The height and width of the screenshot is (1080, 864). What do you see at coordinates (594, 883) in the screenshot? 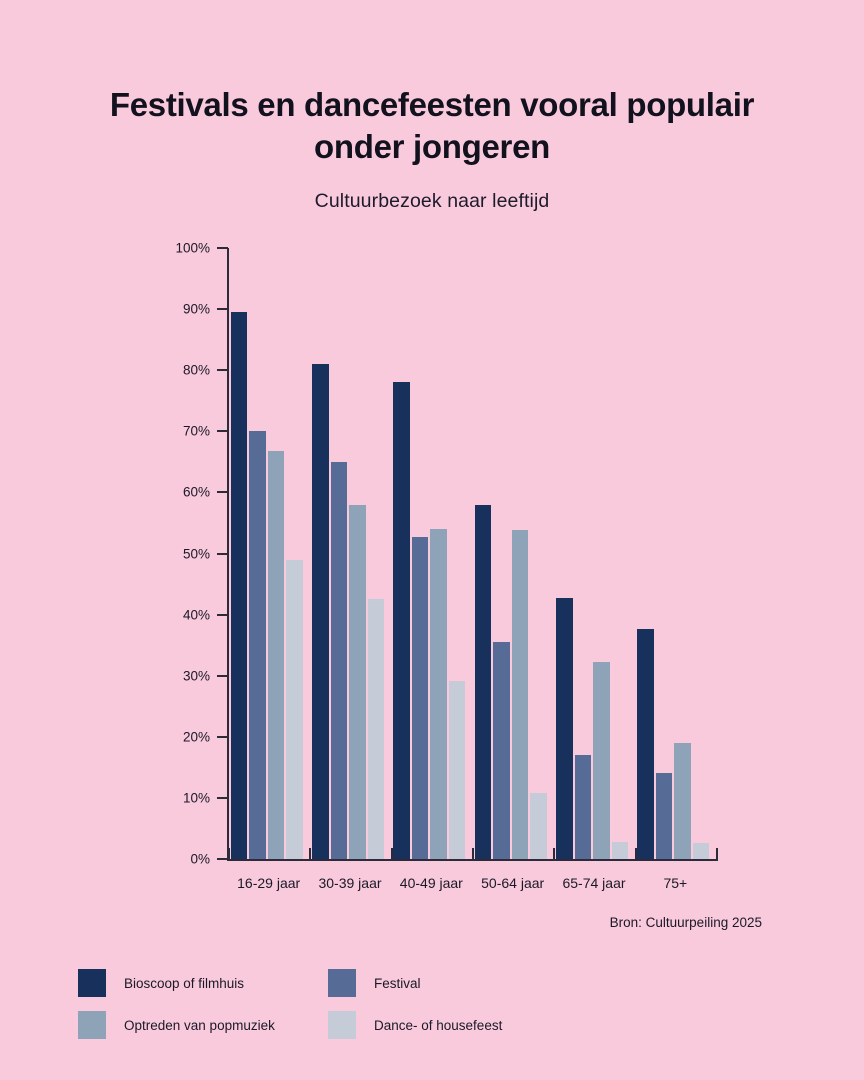
I see `x-axis-tick-label: 65-74 jaar` at bounding box center [594, 883].